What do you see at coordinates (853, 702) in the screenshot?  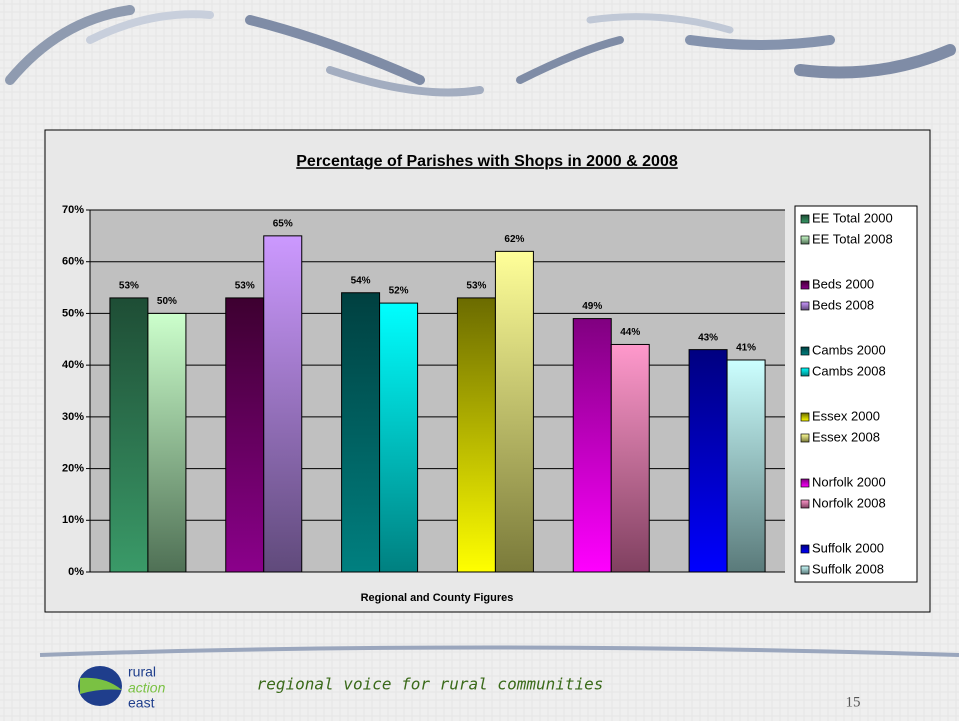 I see `page-number: 15` at bounding box center [853, 702].